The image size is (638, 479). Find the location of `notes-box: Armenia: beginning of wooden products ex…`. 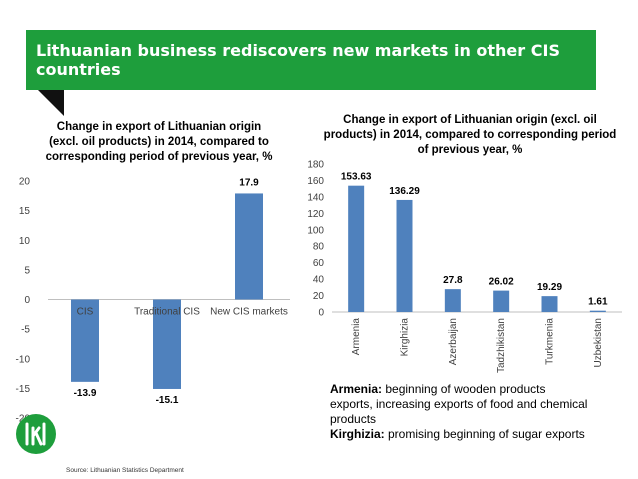

notes-box: Armenia: beginning of wooden products ex… is located at coordinates (460, 412).